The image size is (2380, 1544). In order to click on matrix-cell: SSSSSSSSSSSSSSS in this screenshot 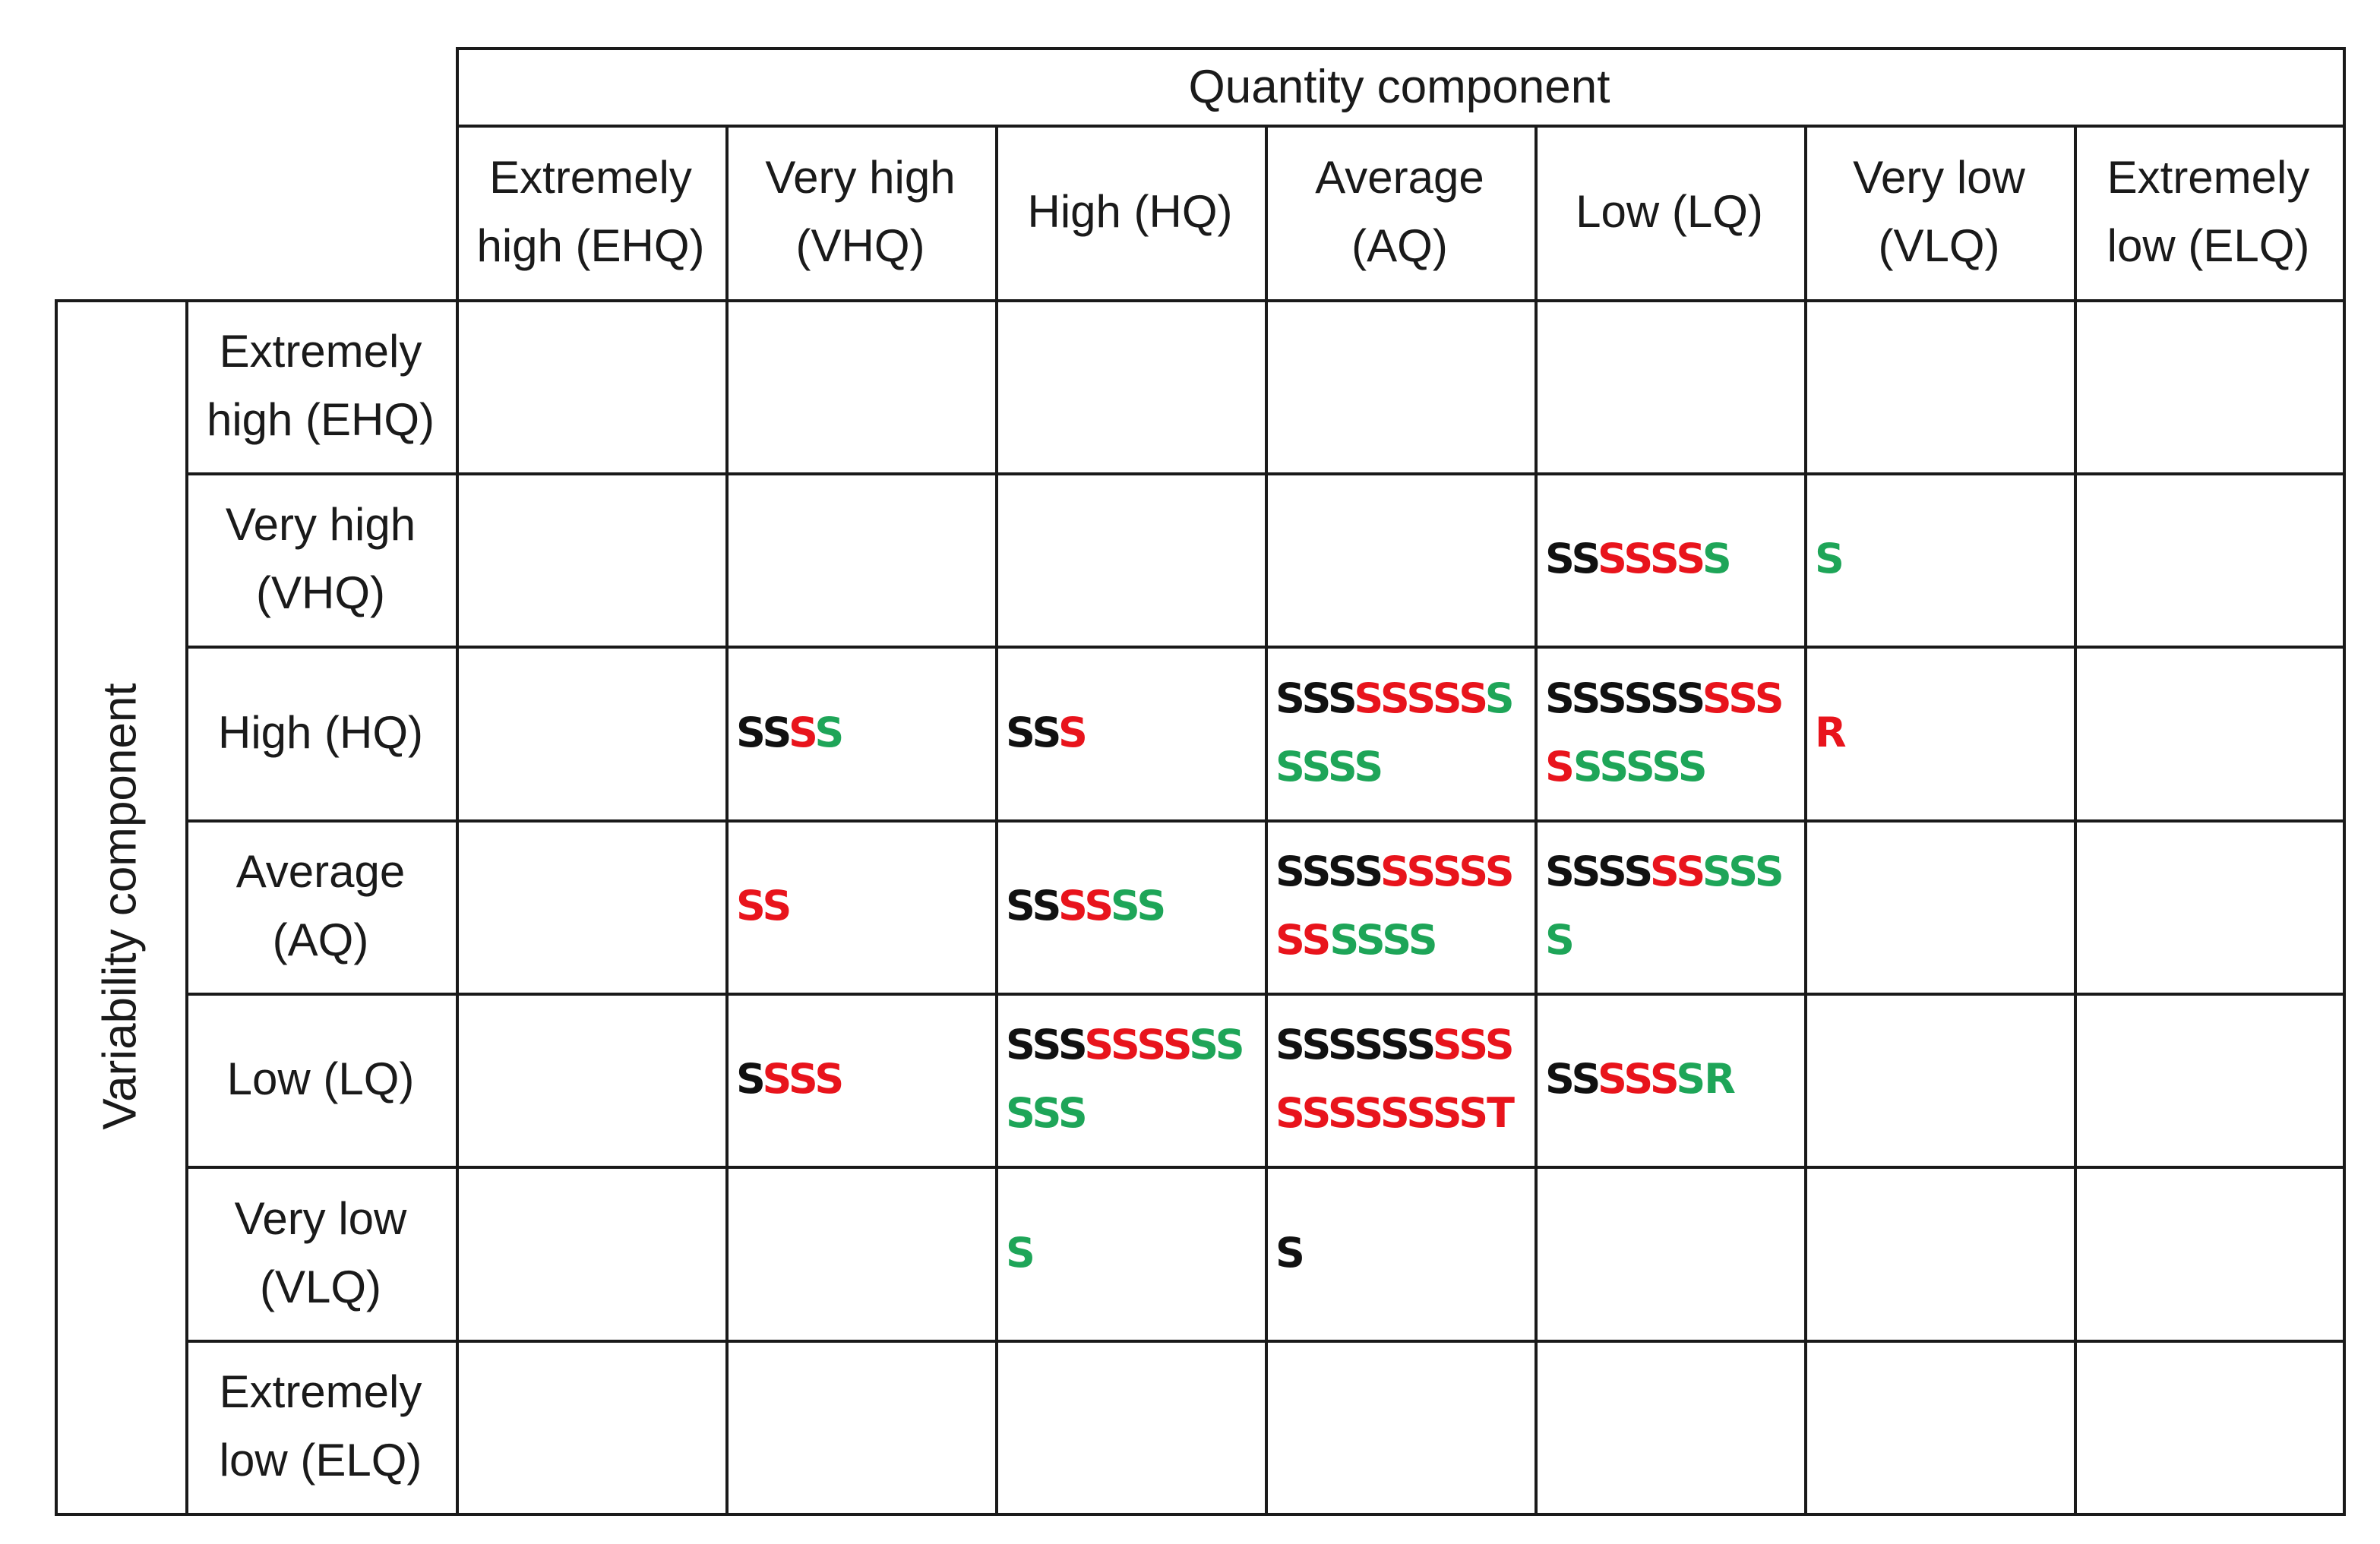, I will do `click(1400, 906)`.